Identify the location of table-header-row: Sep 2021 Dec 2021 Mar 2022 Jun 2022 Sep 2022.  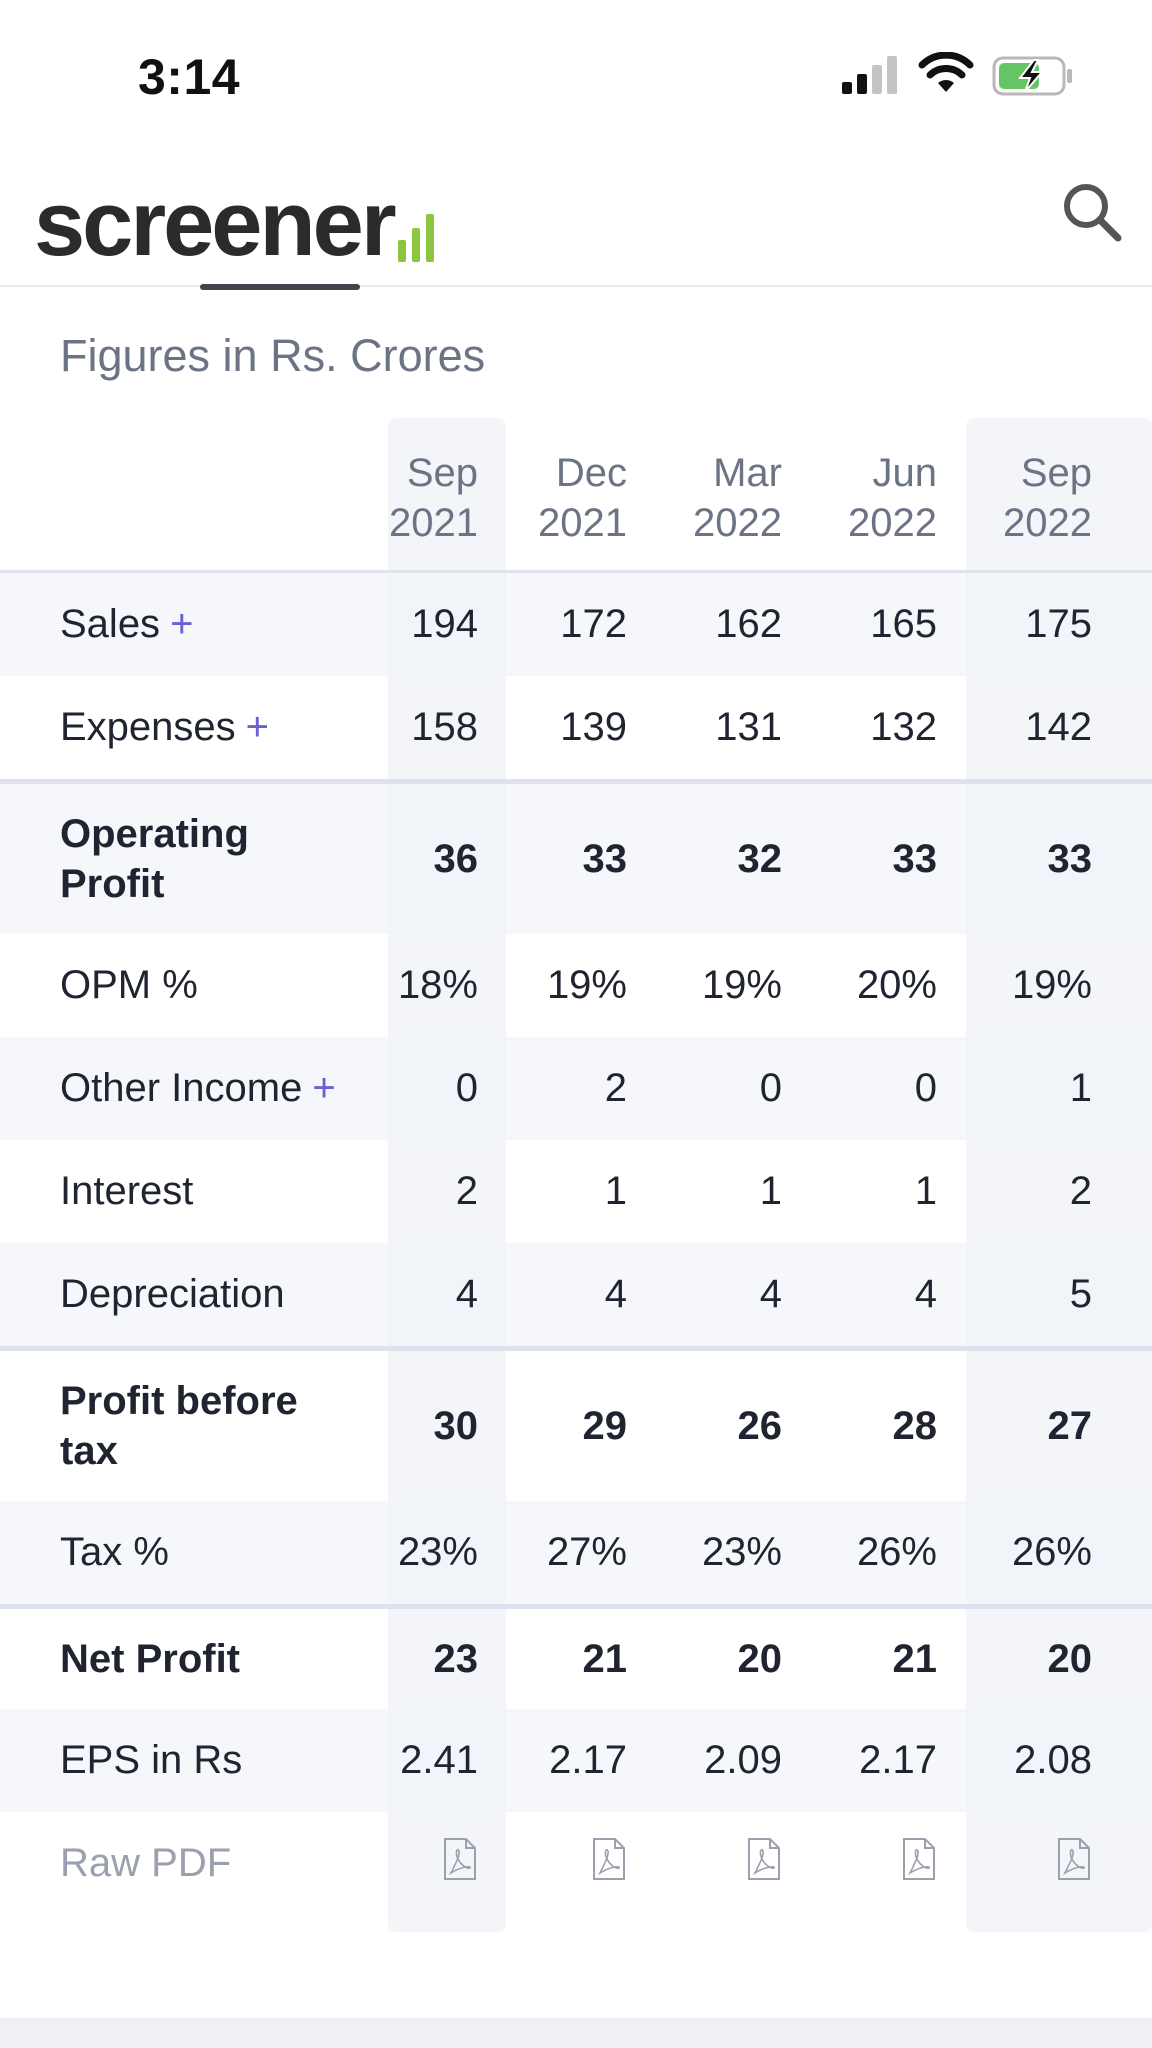
(576, 495).